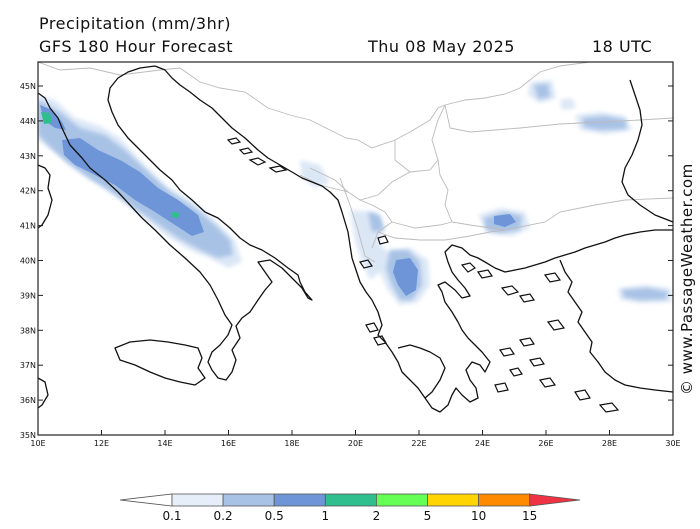  Describe the element at coordinates (28, 121) in the screenshot. I see `lat-label-44n: 44N` at that location.